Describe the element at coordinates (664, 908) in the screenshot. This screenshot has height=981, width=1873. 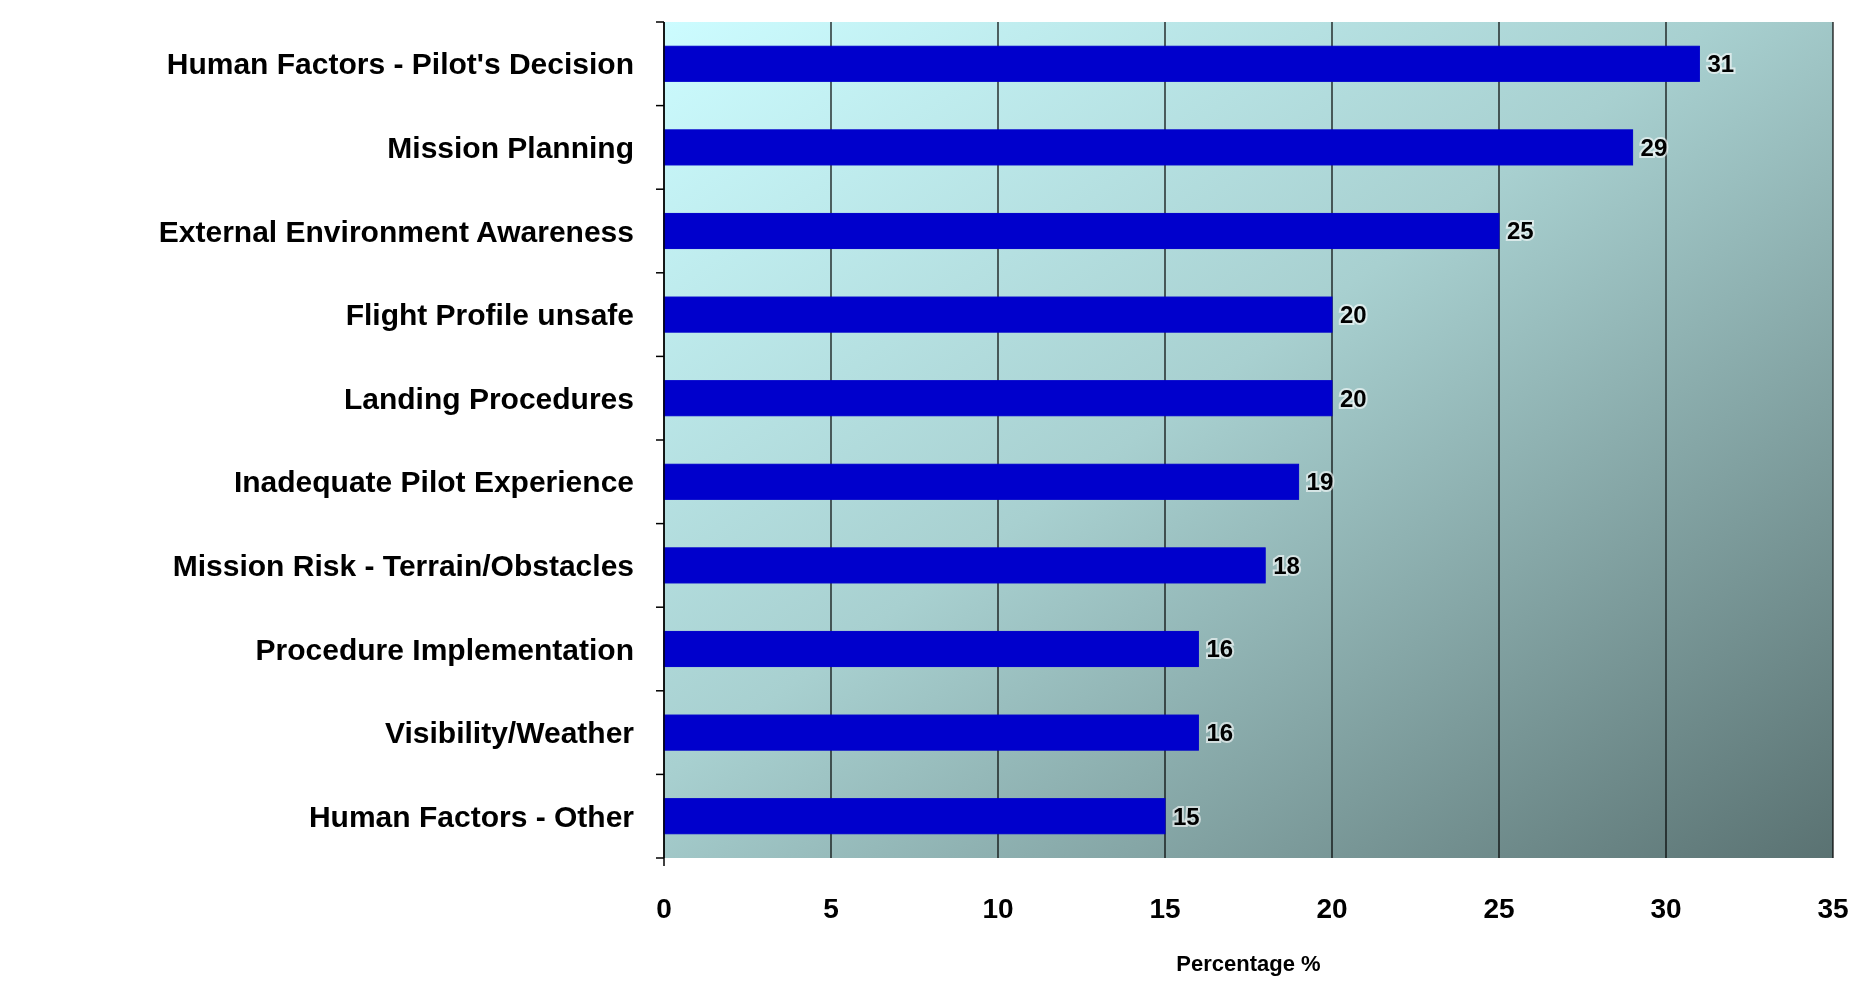
I see `x-tick-label: 0` at that location.